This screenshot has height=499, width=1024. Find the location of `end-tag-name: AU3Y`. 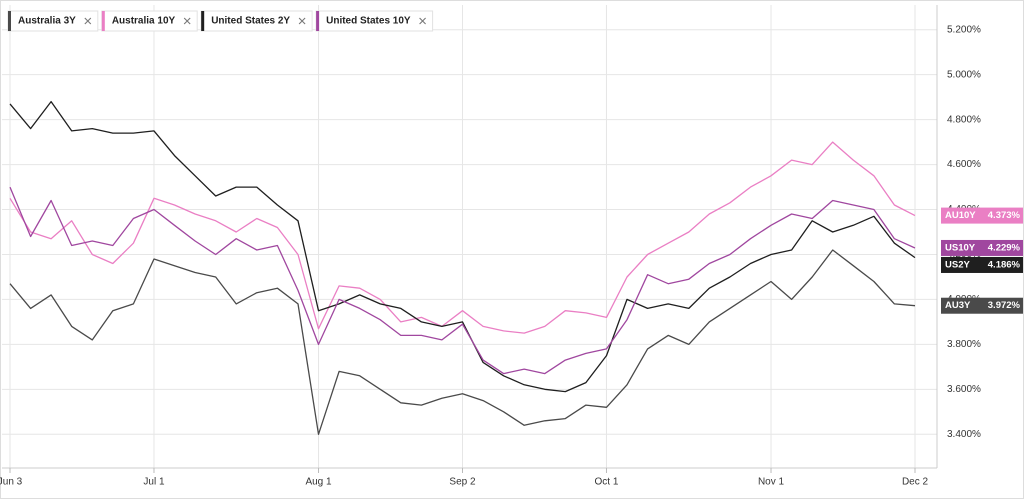

end-tag-name: AU3Y is located at coordinates (958, 305).